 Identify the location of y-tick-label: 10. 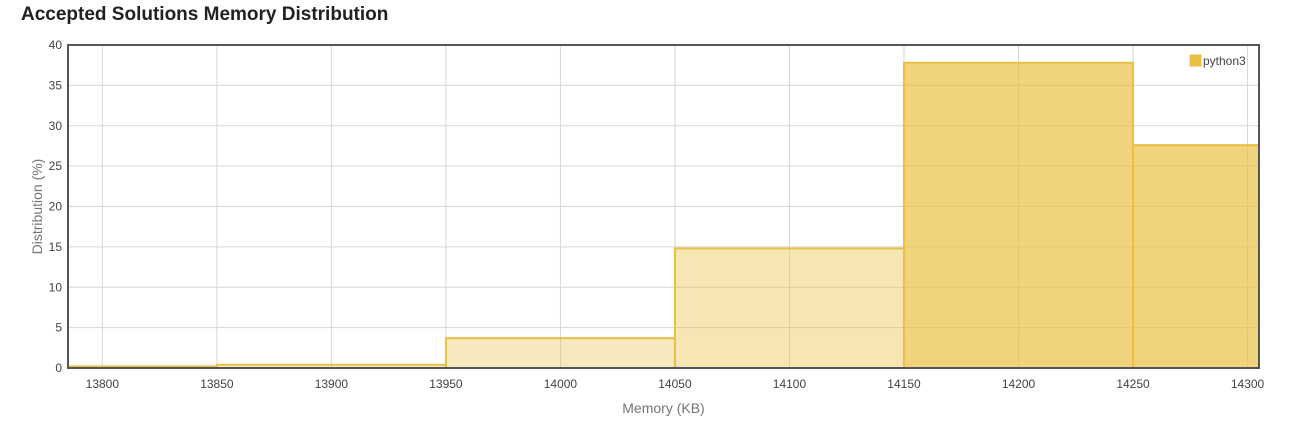
(56, 287).